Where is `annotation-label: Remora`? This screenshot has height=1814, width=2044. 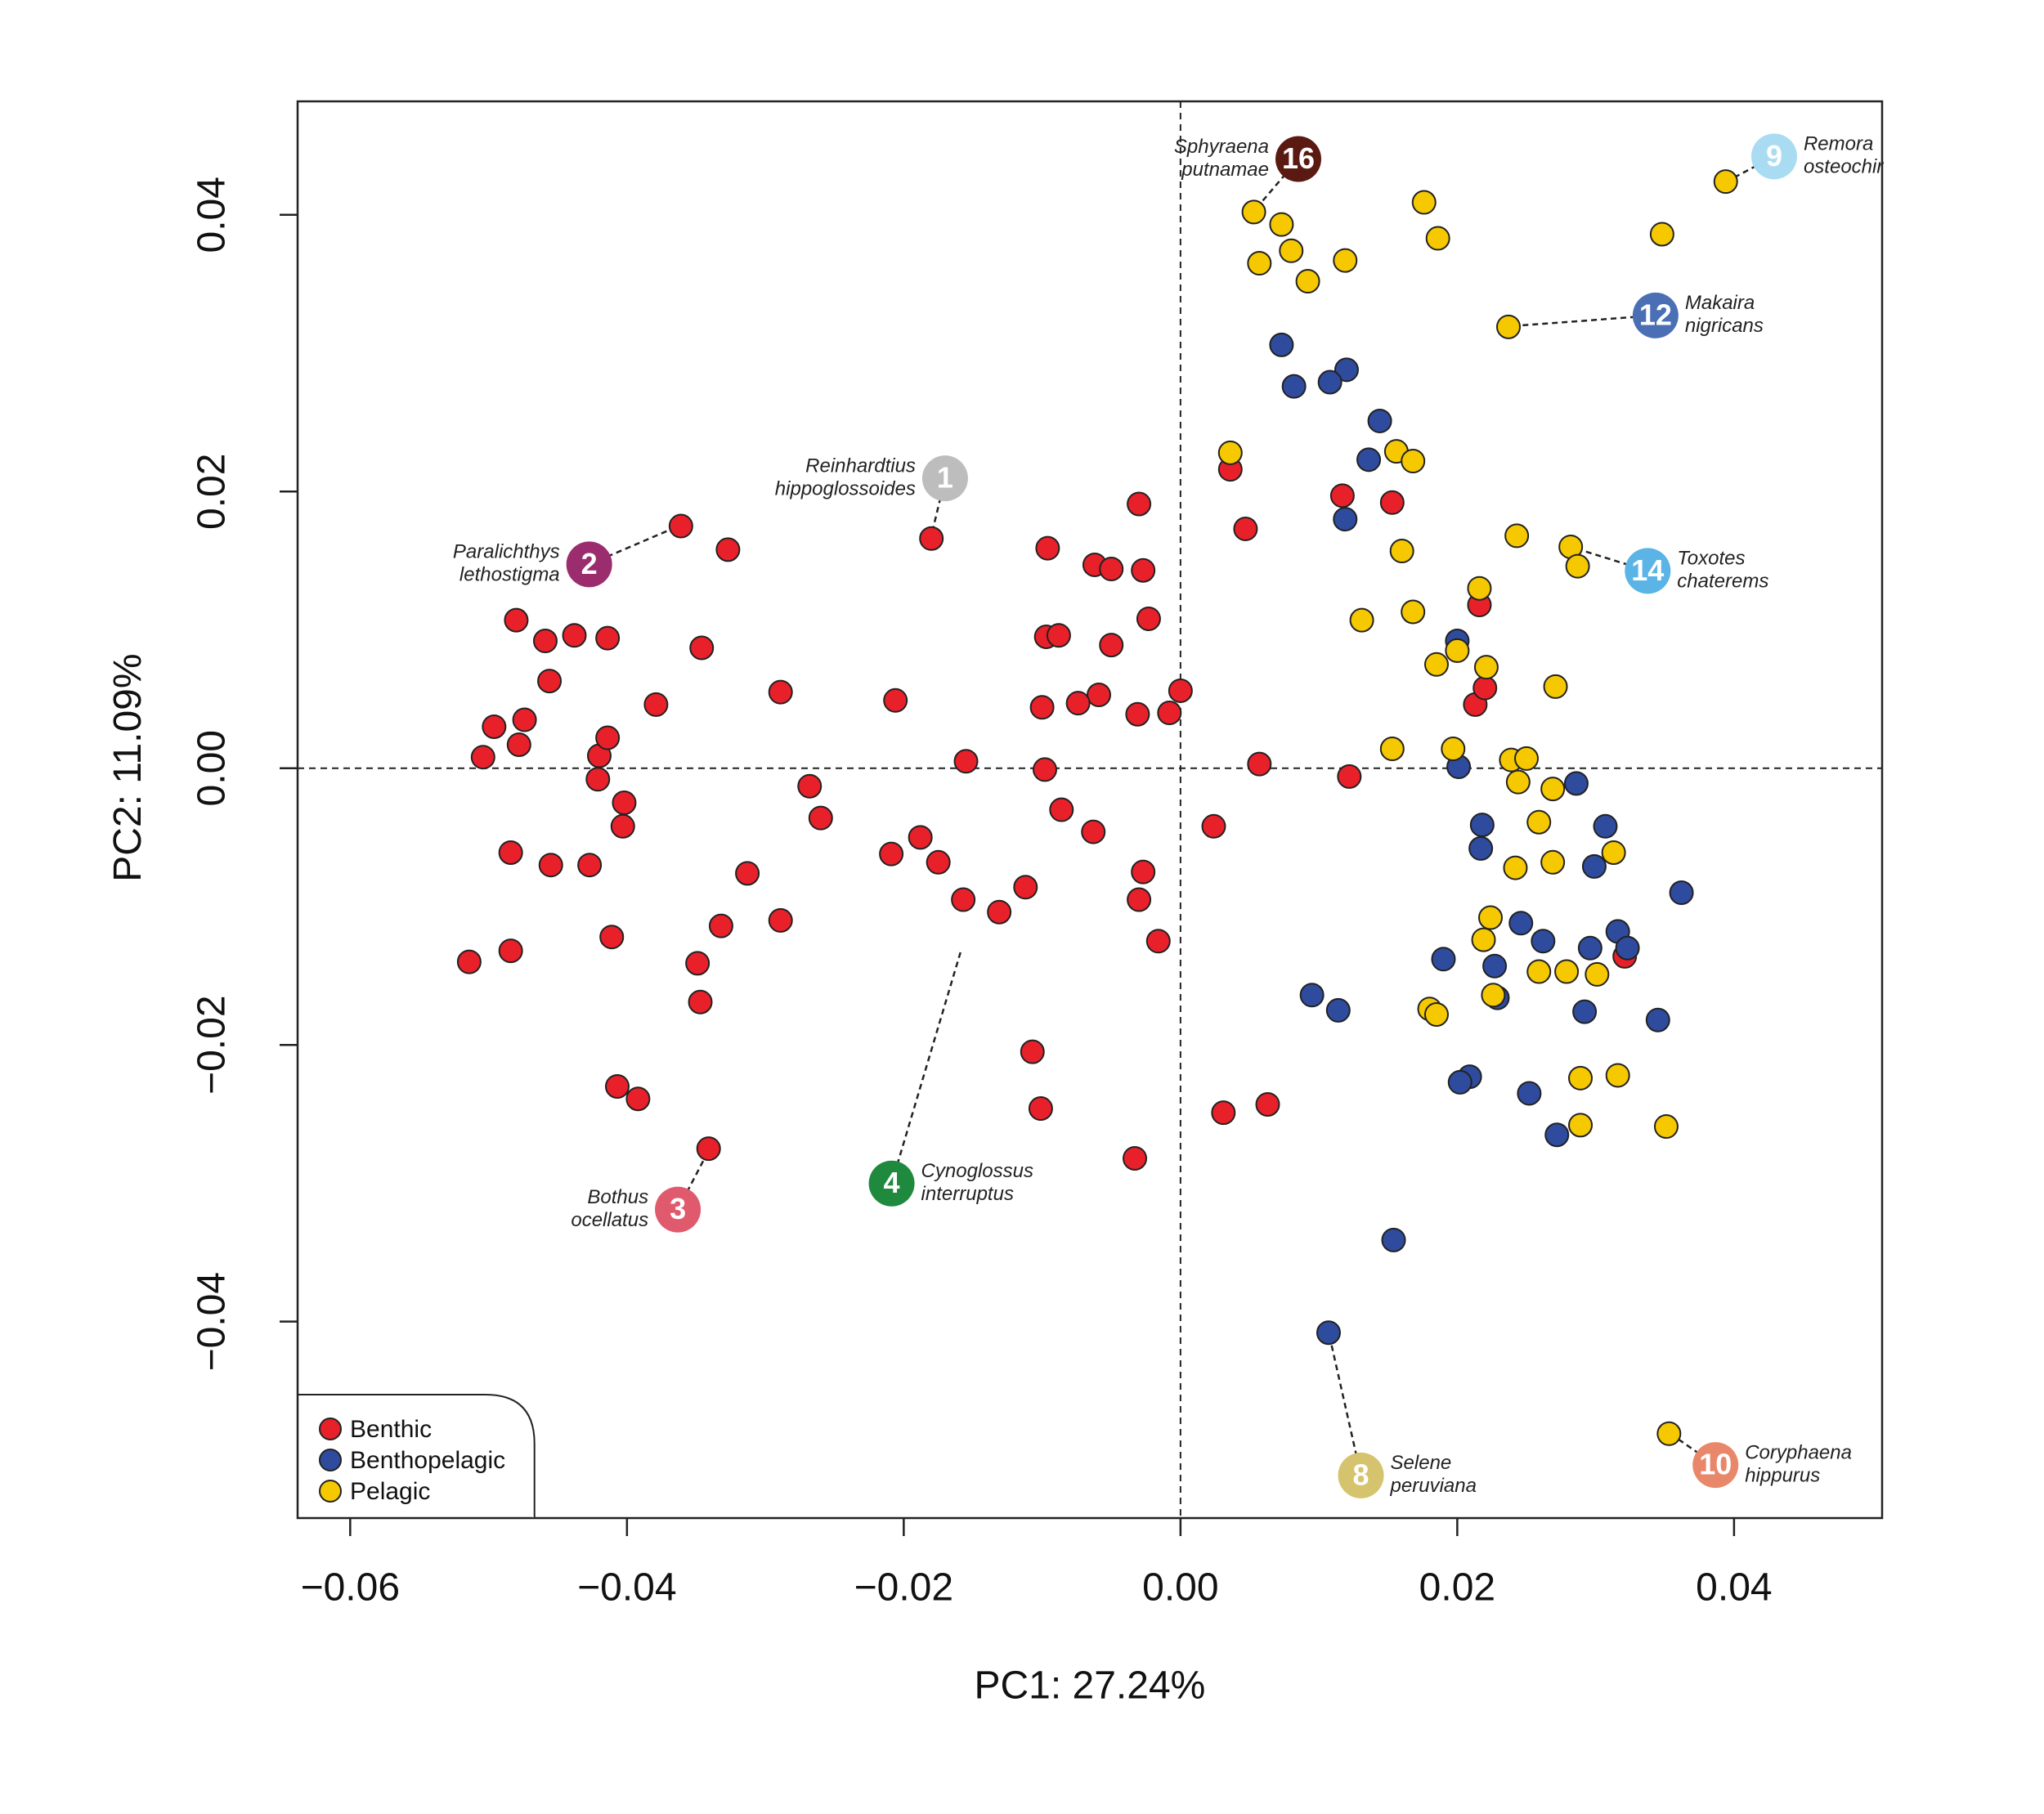 annotation-label: Remora is located at coordinates (1838, 144).